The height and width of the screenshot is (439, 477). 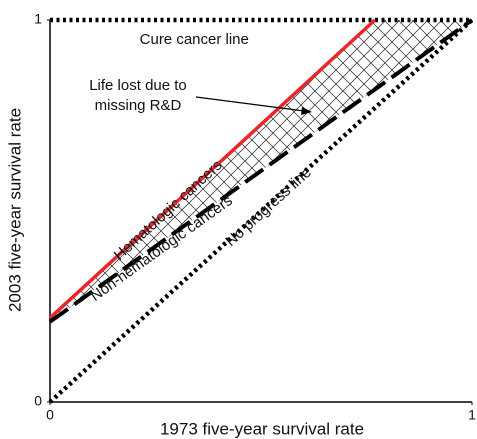 What do you see at coordinates (262, 428) in the screenshot?
I see `x-axis-label: 1973 five-year survival rate` at bounding box center [262, 428].